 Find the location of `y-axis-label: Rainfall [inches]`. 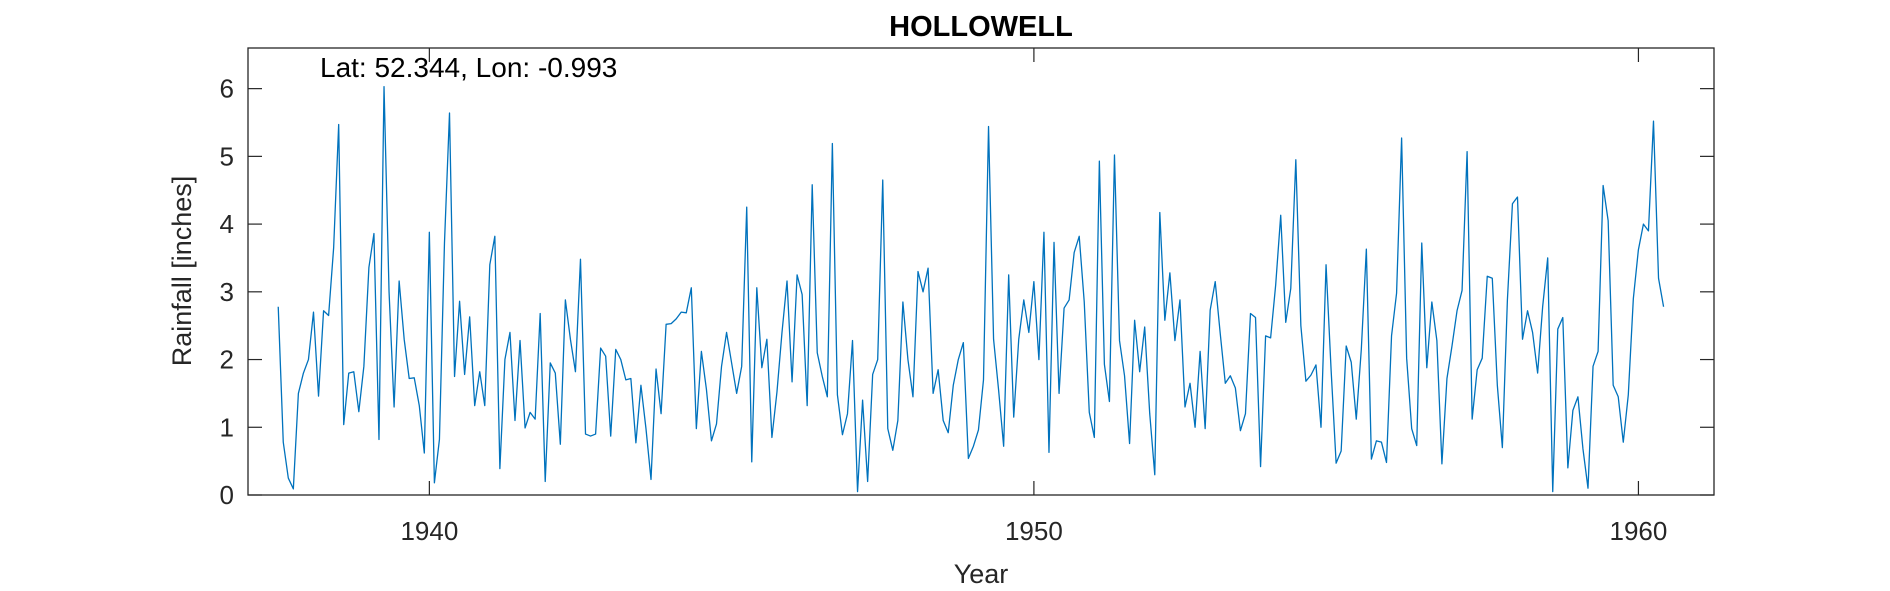

y-axis-label: Rainfall [inches] is located at coordinates (182, 271).